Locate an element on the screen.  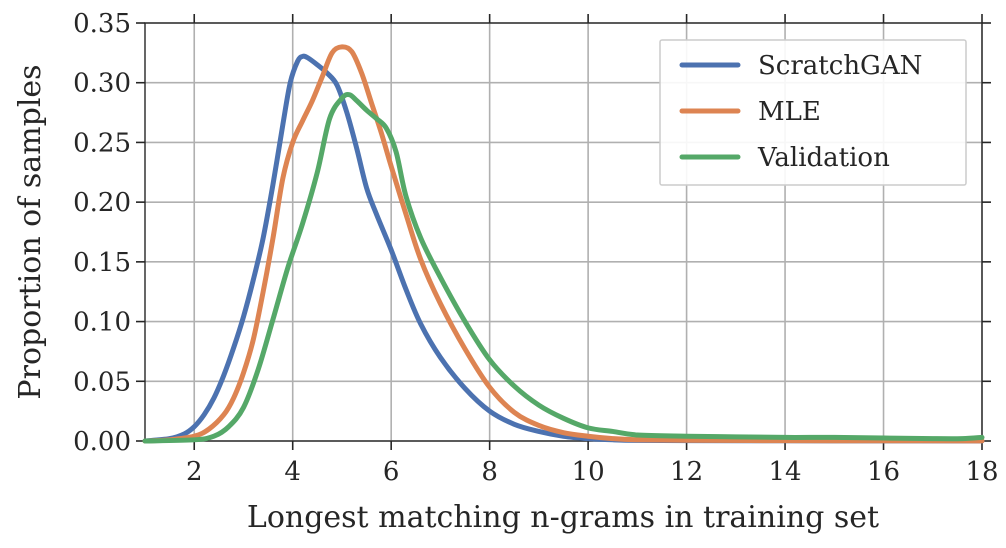
x-tick-label: 14 is located at coordinates (785, 472).